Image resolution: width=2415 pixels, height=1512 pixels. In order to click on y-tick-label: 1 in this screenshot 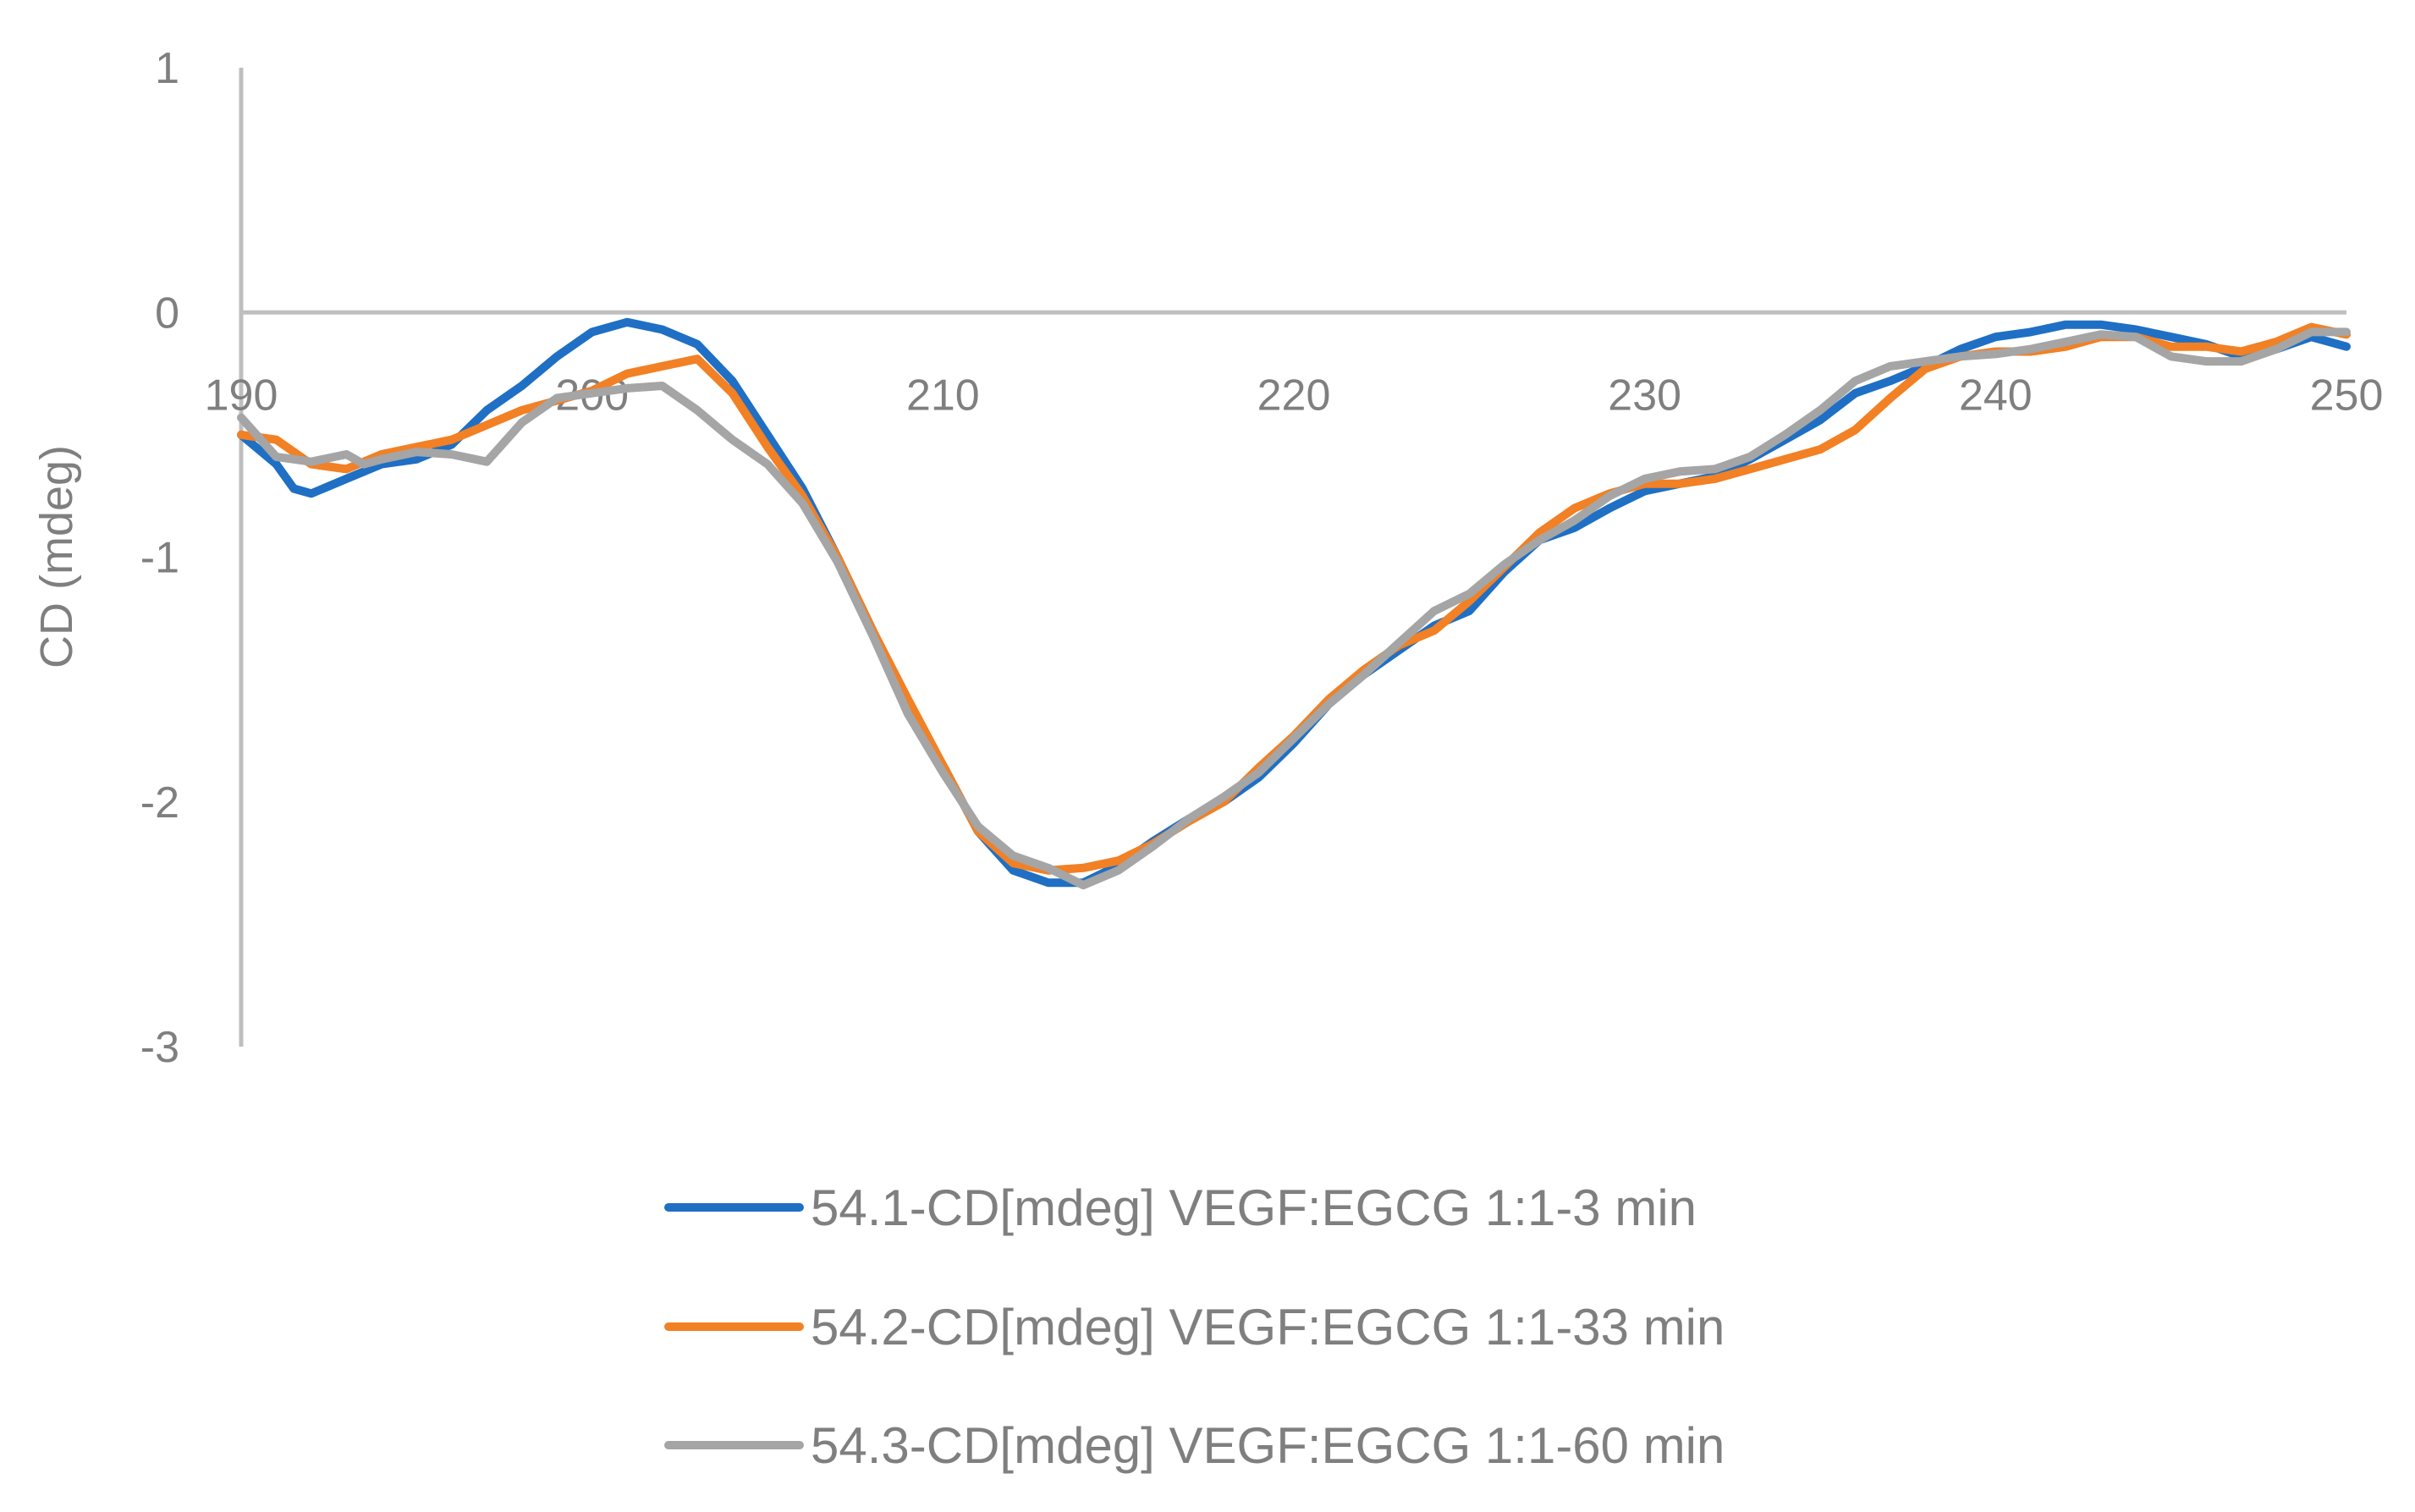, I will do `click(167, 69)`.